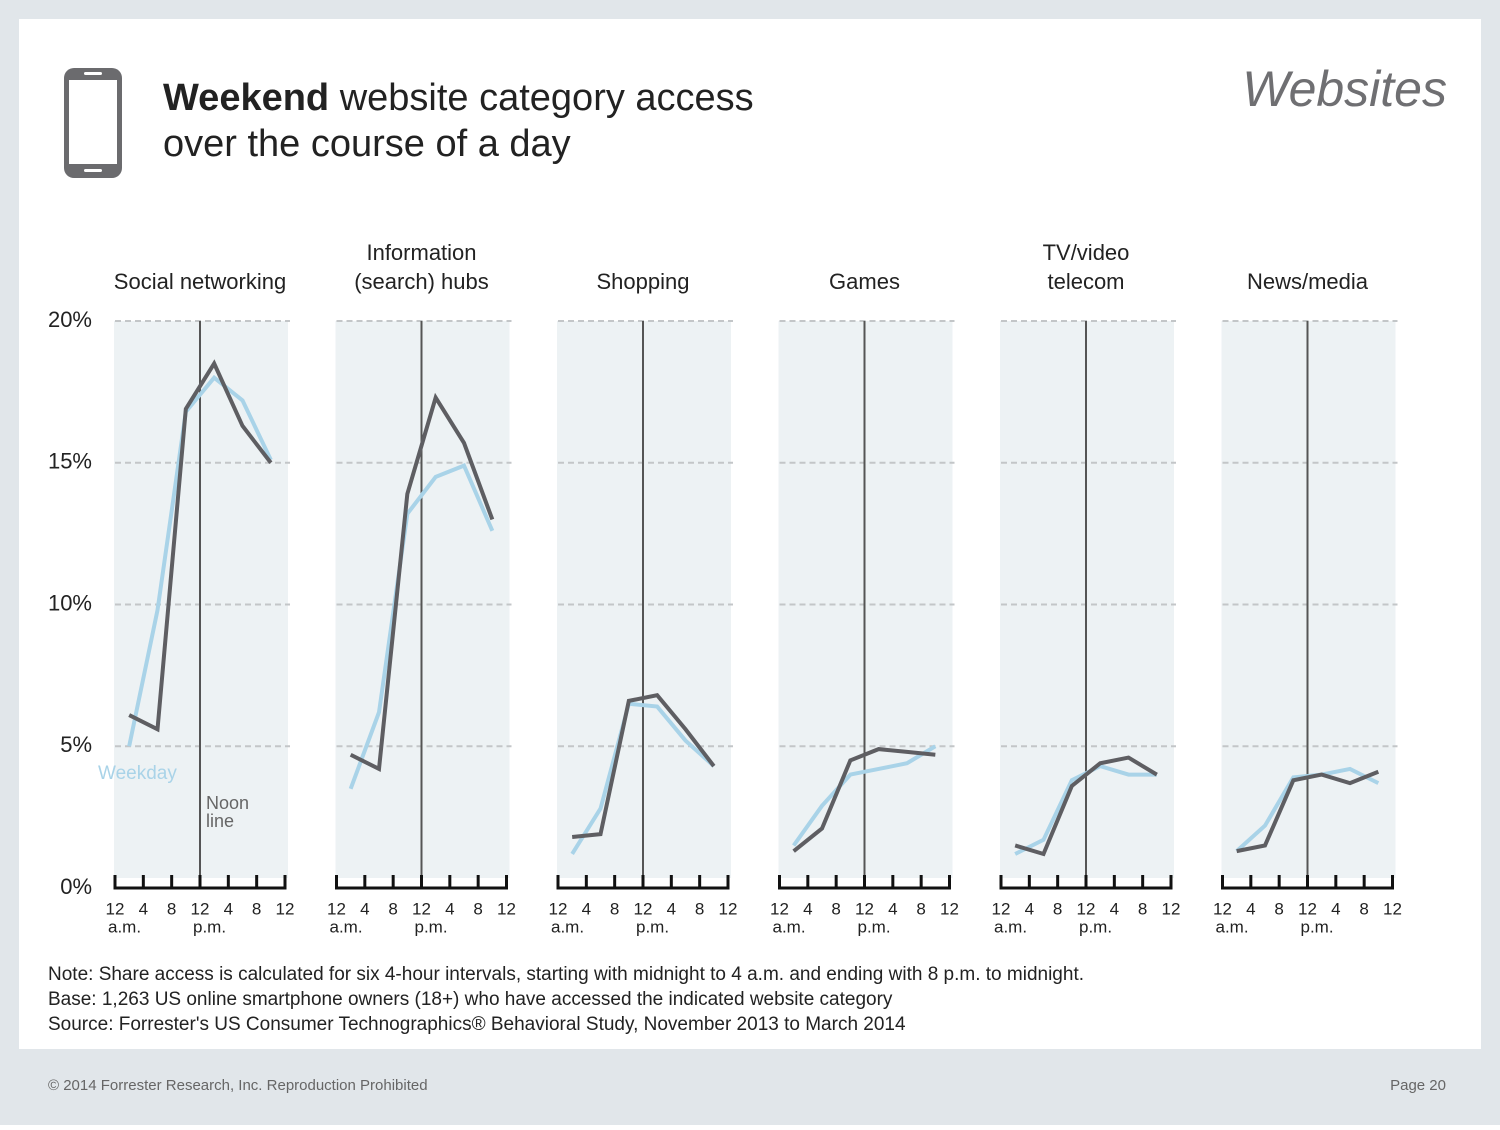 The width and height of the screenshot is (1500, 1130). Describe the element at coordinates (70, 319) in the screenshot. I see `y-tick-label: 20%` at that location.